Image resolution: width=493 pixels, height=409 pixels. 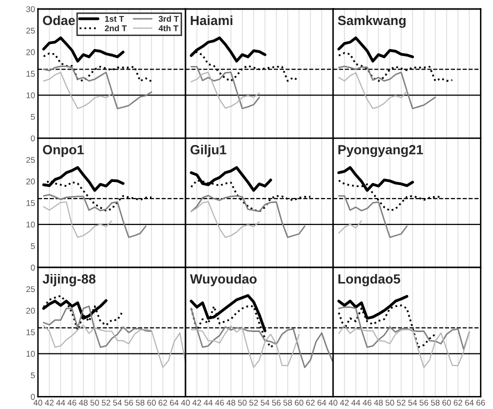 I want to click on chart-title: Wuyoudao, so click(x=223, y=280).